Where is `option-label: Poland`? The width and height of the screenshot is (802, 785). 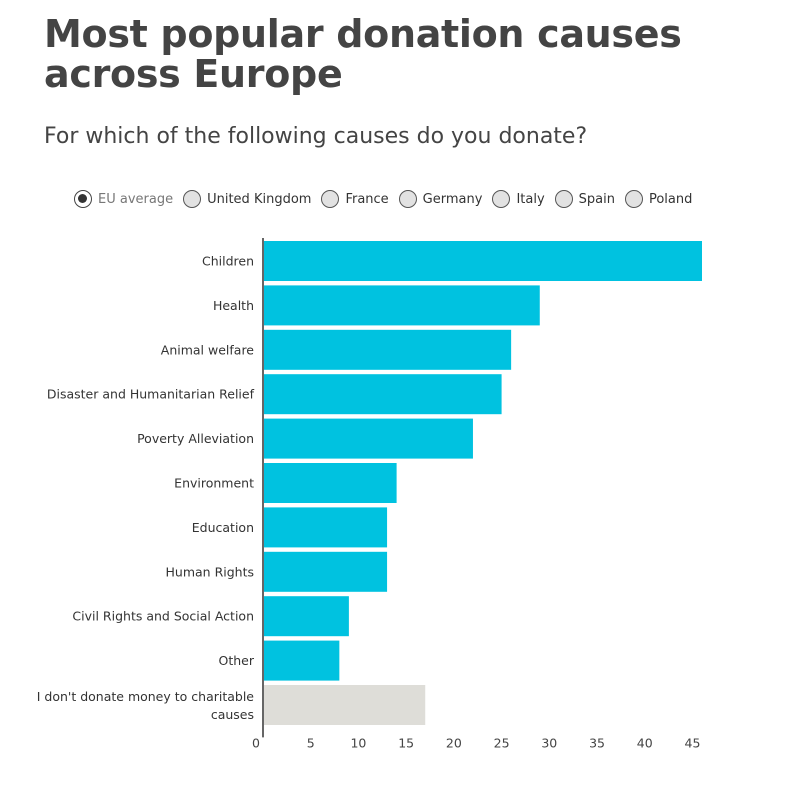
option-label: Poland is located at coordinates (670, 199).